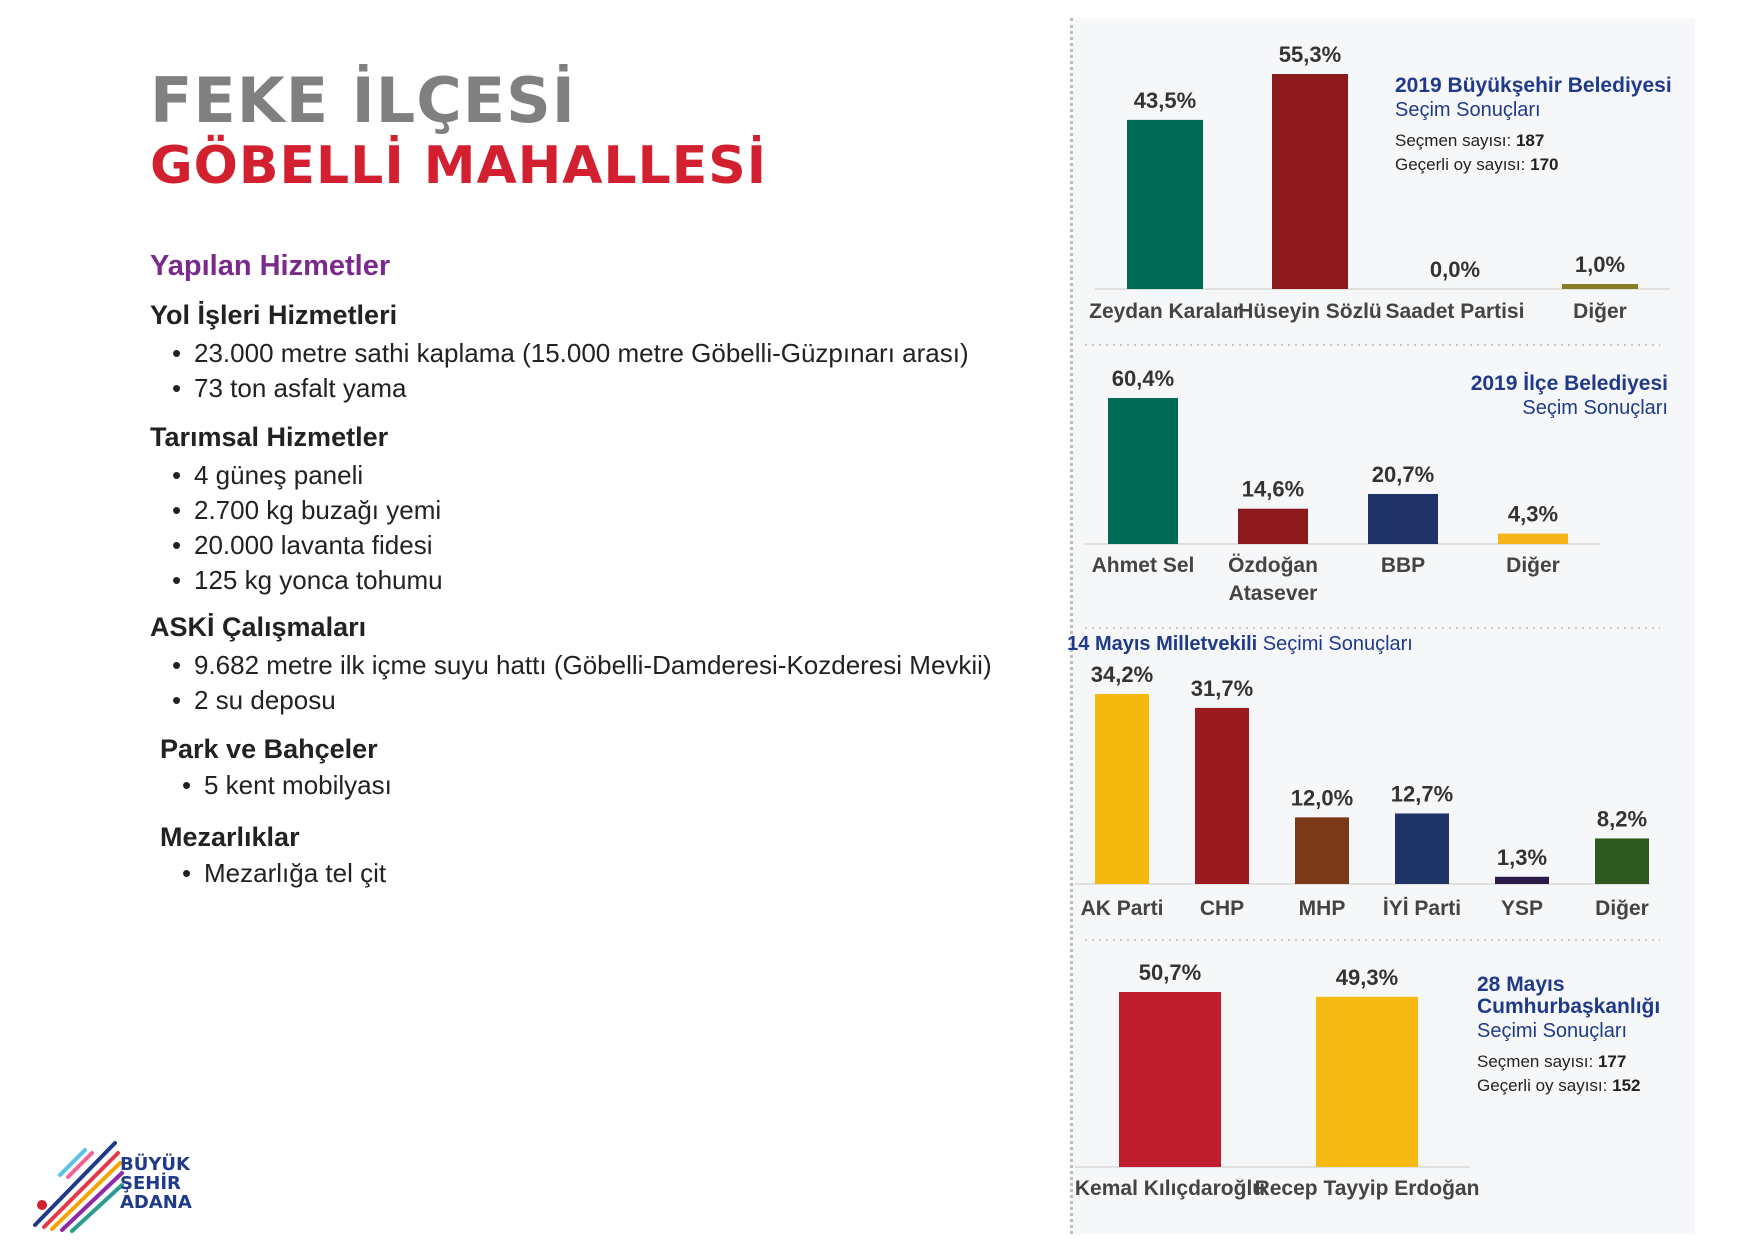 The width and height of the screenshot is (1754, 1241). What do you see at coordinates (1533, 514) in the screenshot?
I see `chart-1-value-label-3: 4,3%` at bounding box center [1533, 514].